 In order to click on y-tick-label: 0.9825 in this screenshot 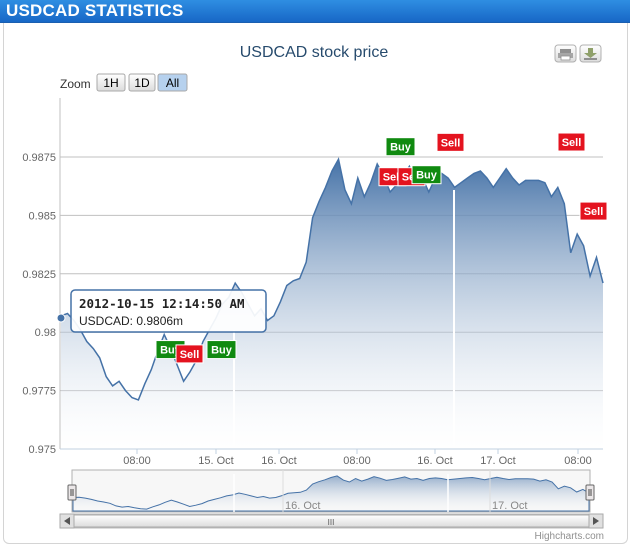, I will do `click(39, 275)`.